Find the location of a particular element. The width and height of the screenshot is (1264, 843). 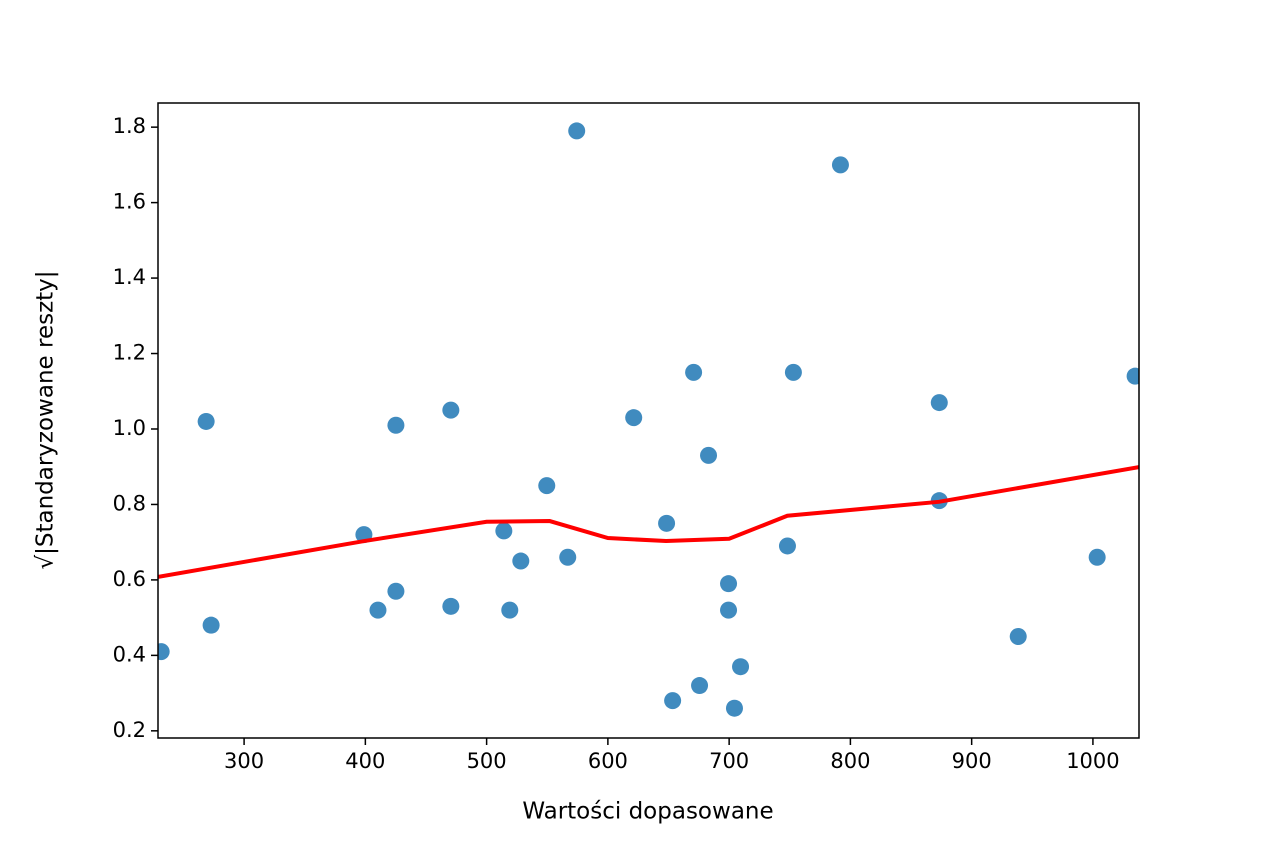

y-tick-label: 0.8 is located at coordinates (129, 503).